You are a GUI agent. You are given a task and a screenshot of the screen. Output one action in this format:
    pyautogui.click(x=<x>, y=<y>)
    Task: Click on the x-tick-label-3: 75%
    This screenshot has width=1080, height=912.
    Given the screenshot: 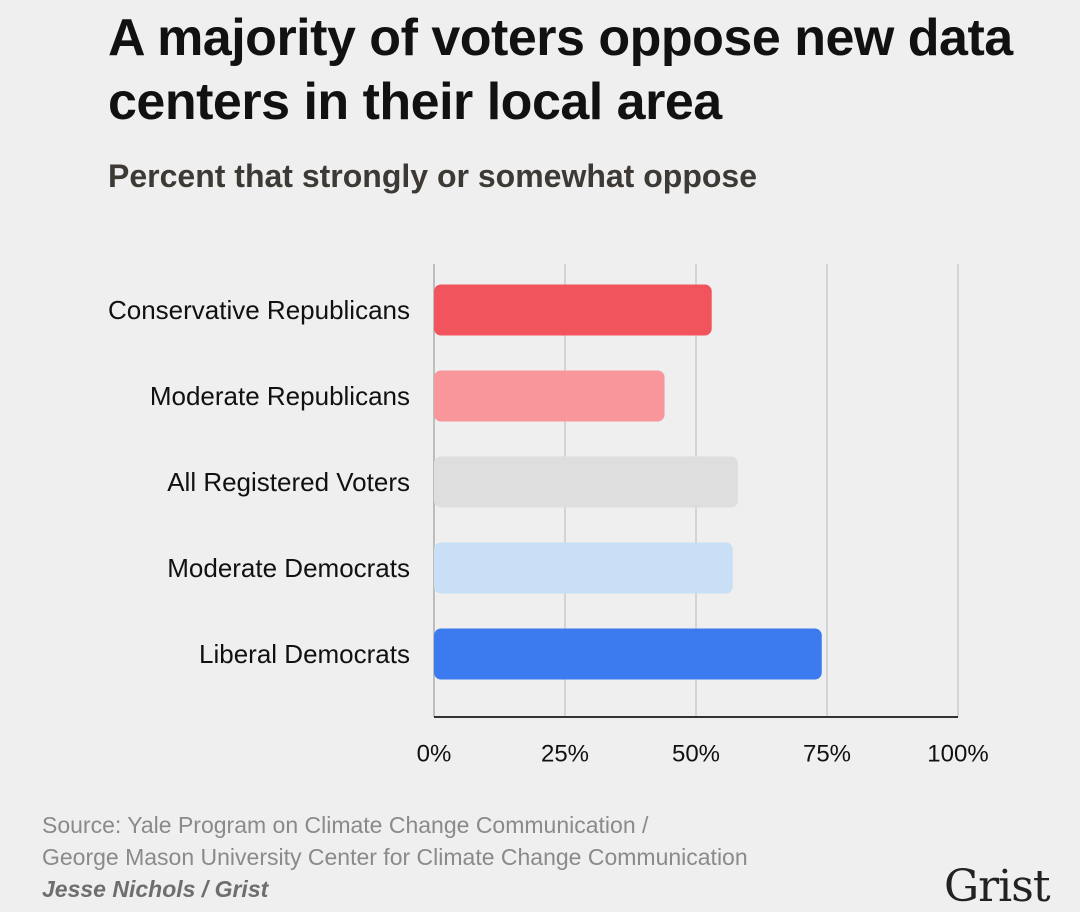 What is the action you would take?
    pyautogui.click(x=827, y=754)
    